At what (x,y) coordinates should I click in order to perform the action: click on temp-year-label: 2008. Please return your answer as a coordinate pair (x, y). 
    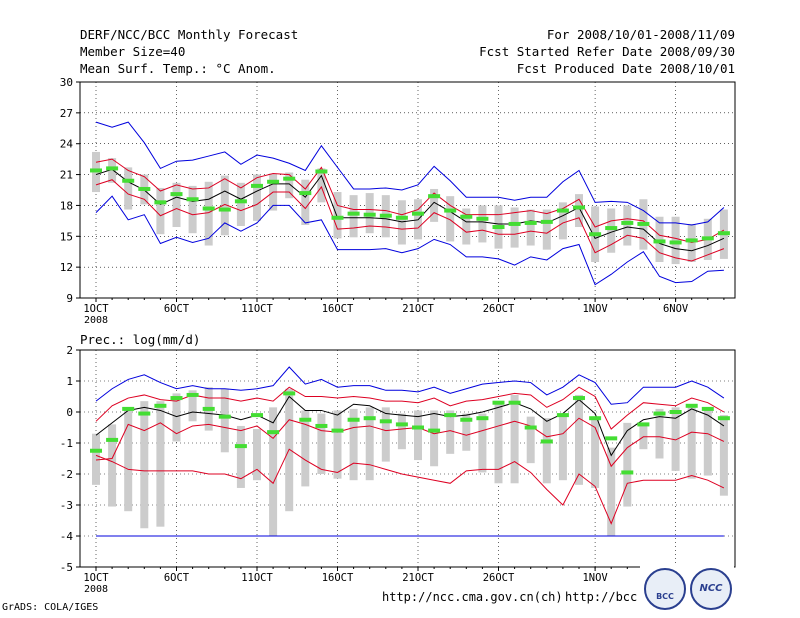
    Looking at the image, I should click on (96, 320).